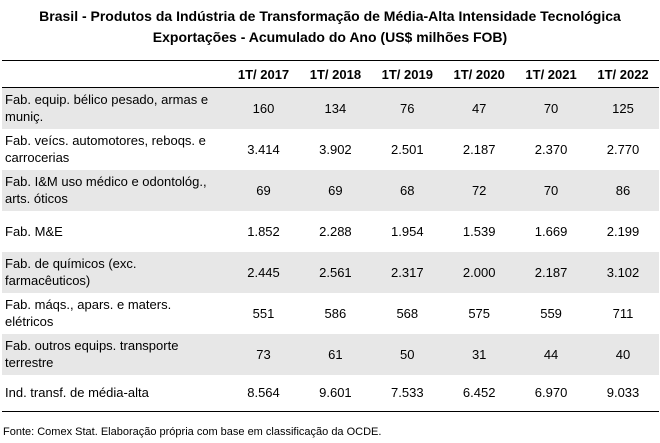 The image size is (660, 443). Describe the element at coordinates (623, 190) in the screenshot. I see `table-cell: 86` at that location.